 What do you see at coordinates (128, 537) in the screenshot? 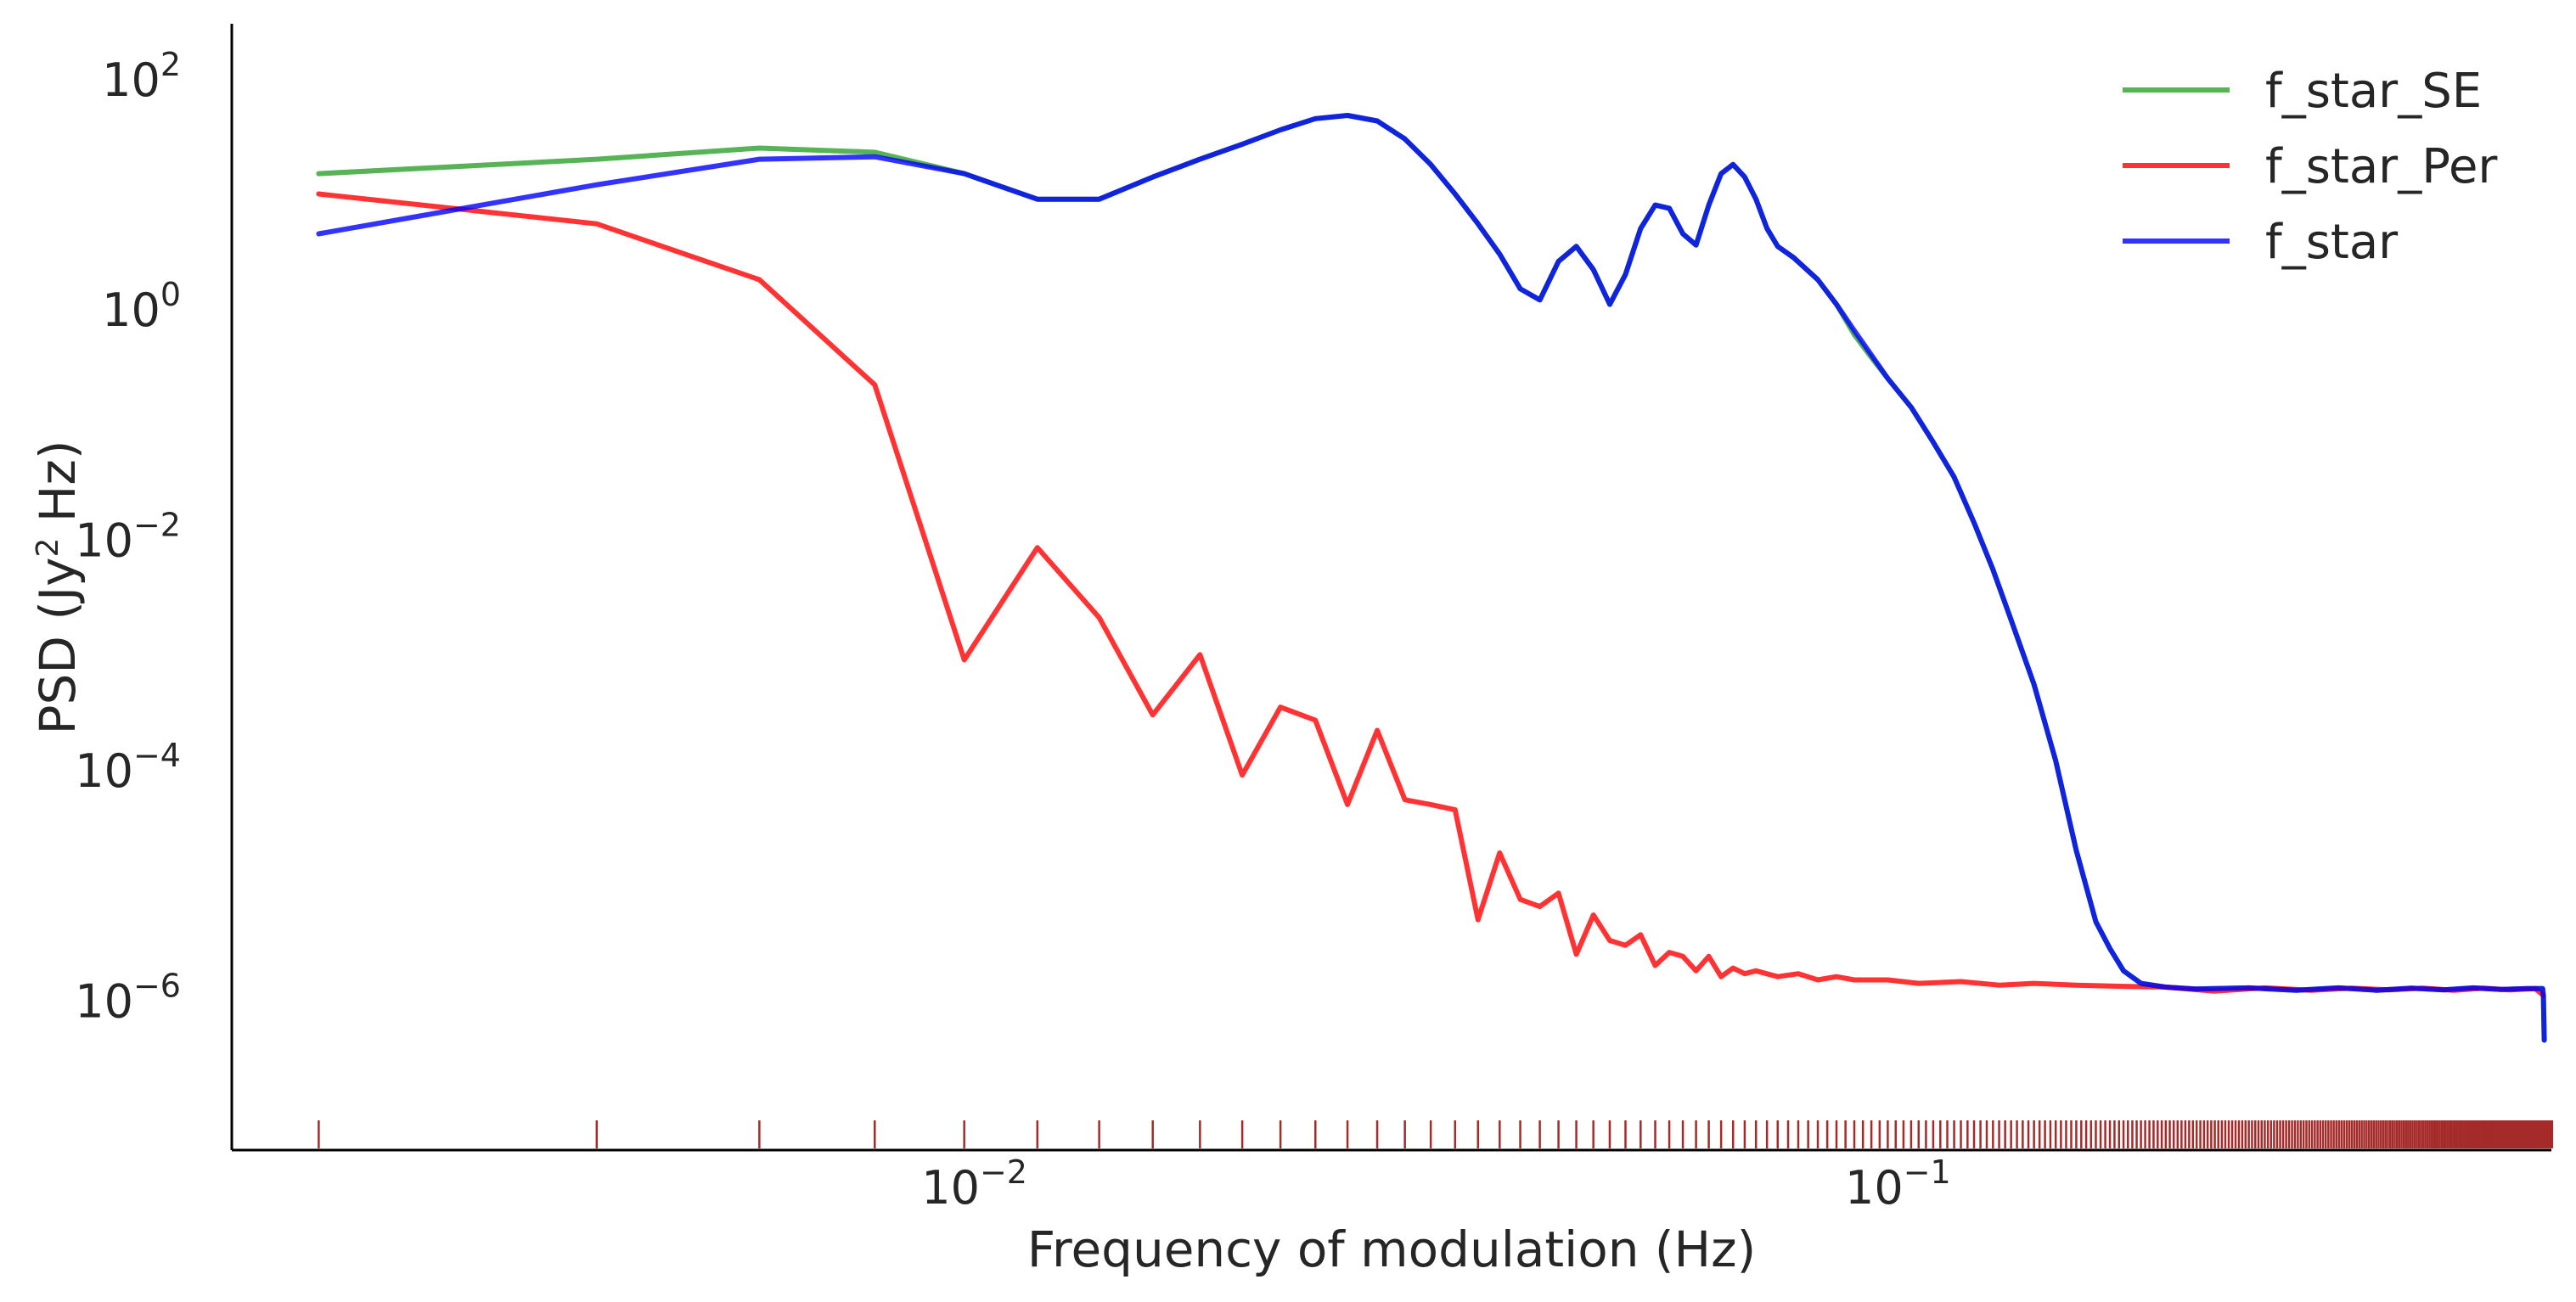
I see `y-tick-label: 10⁻²` at bounding box center [128, 537].